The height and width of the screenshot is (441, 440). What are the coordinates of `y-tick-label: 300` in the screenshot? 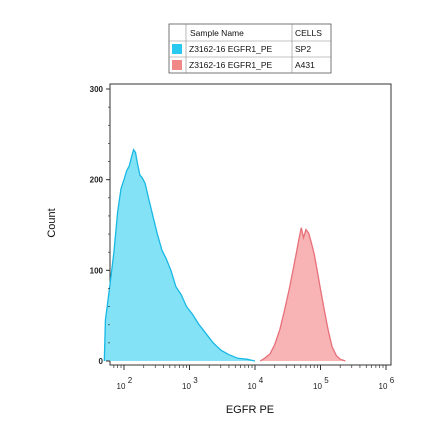 It's located at (97, 89).